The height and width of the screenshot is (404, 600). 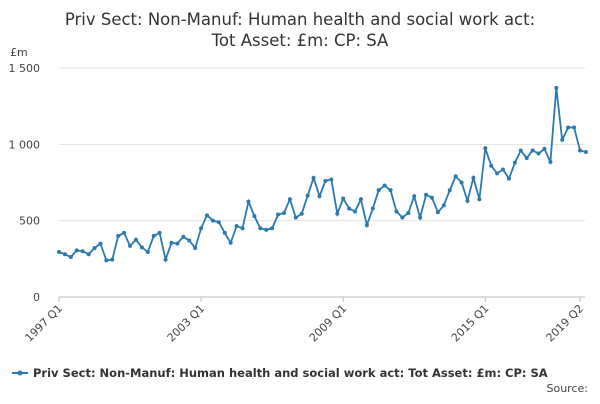 What do you see at coordinates (19, 52) in the screenshot?
I see `y-unit: £m` at bounding box center [19, 52].